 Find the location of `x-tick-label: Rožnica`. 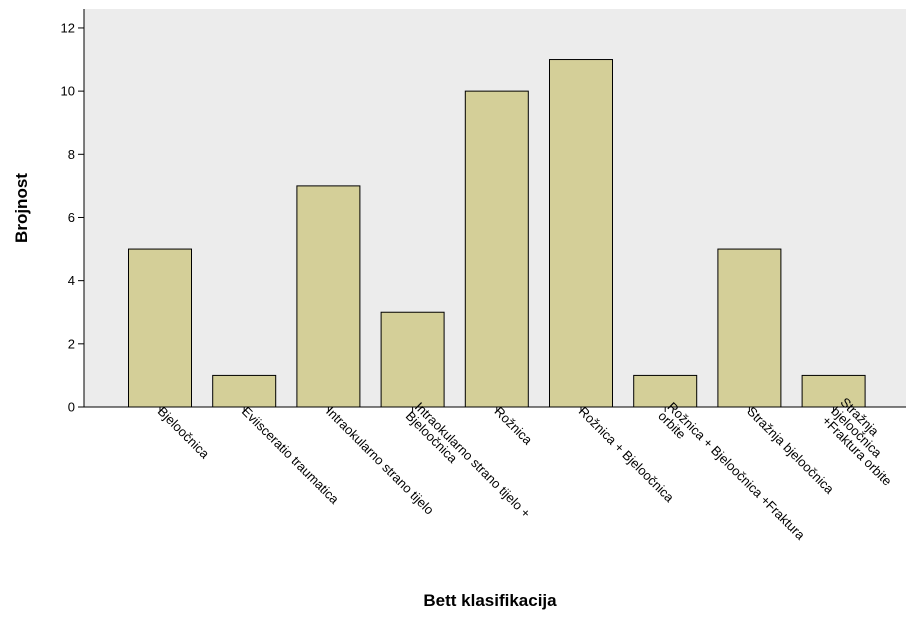

x-tick-label: Rožnica is located at coordinates (513, 426).